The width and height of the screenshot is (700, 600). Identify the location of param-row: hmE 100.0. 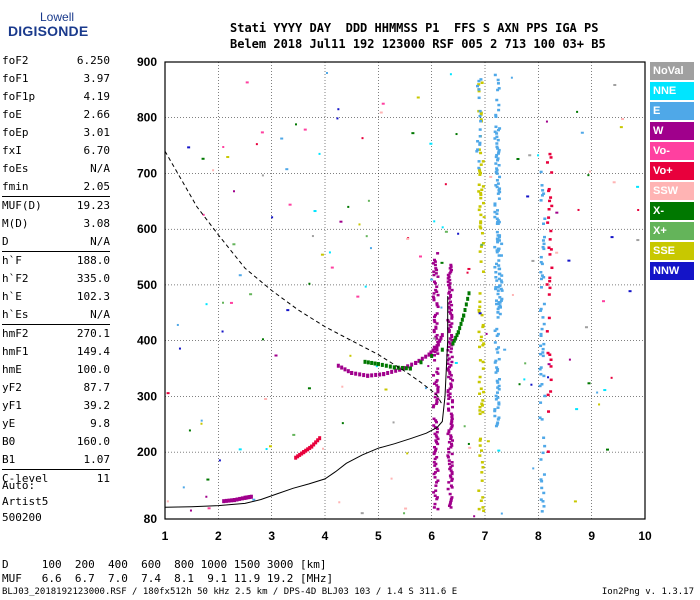
(56, 370).